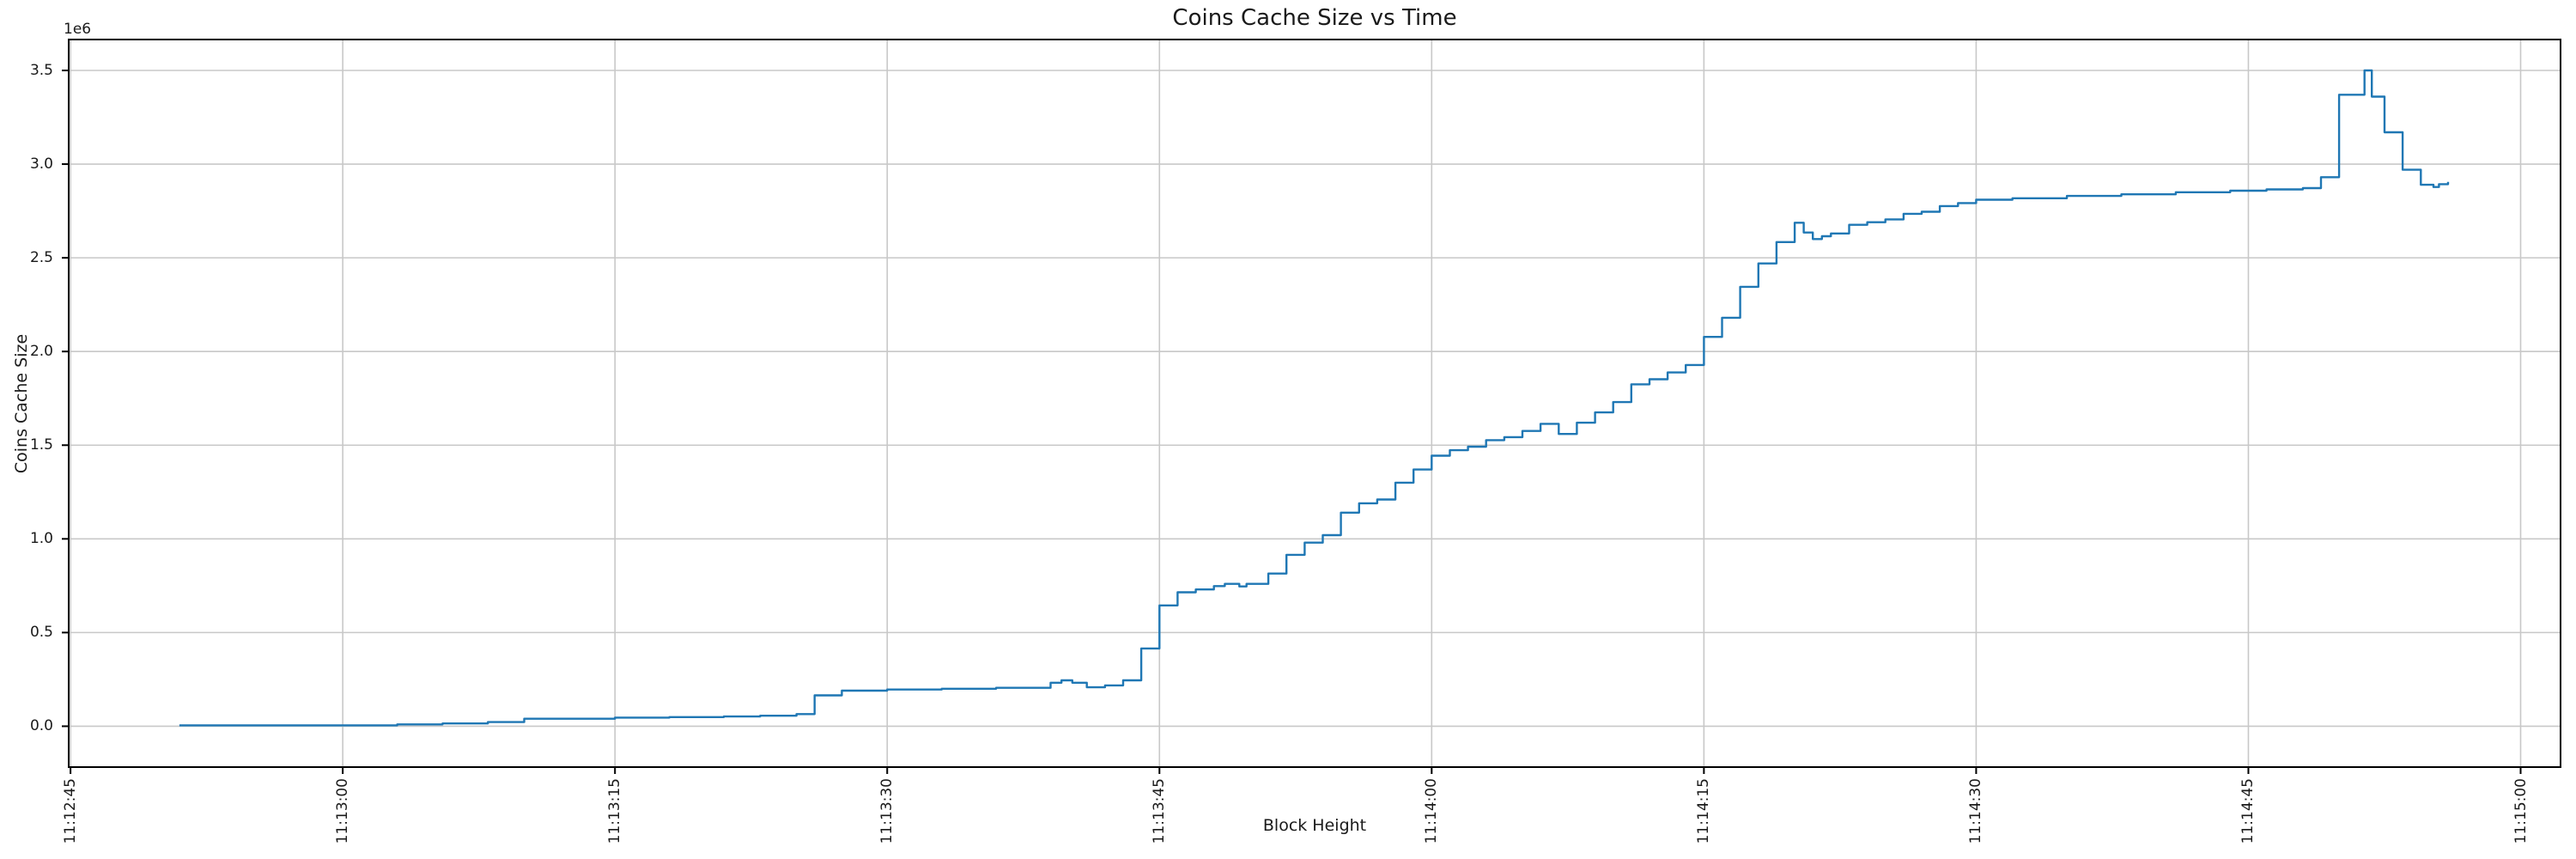 The width and height of the screenshot is (2576, 859). I want to click on x-axis-label: Block Height, so click(1314, 826).